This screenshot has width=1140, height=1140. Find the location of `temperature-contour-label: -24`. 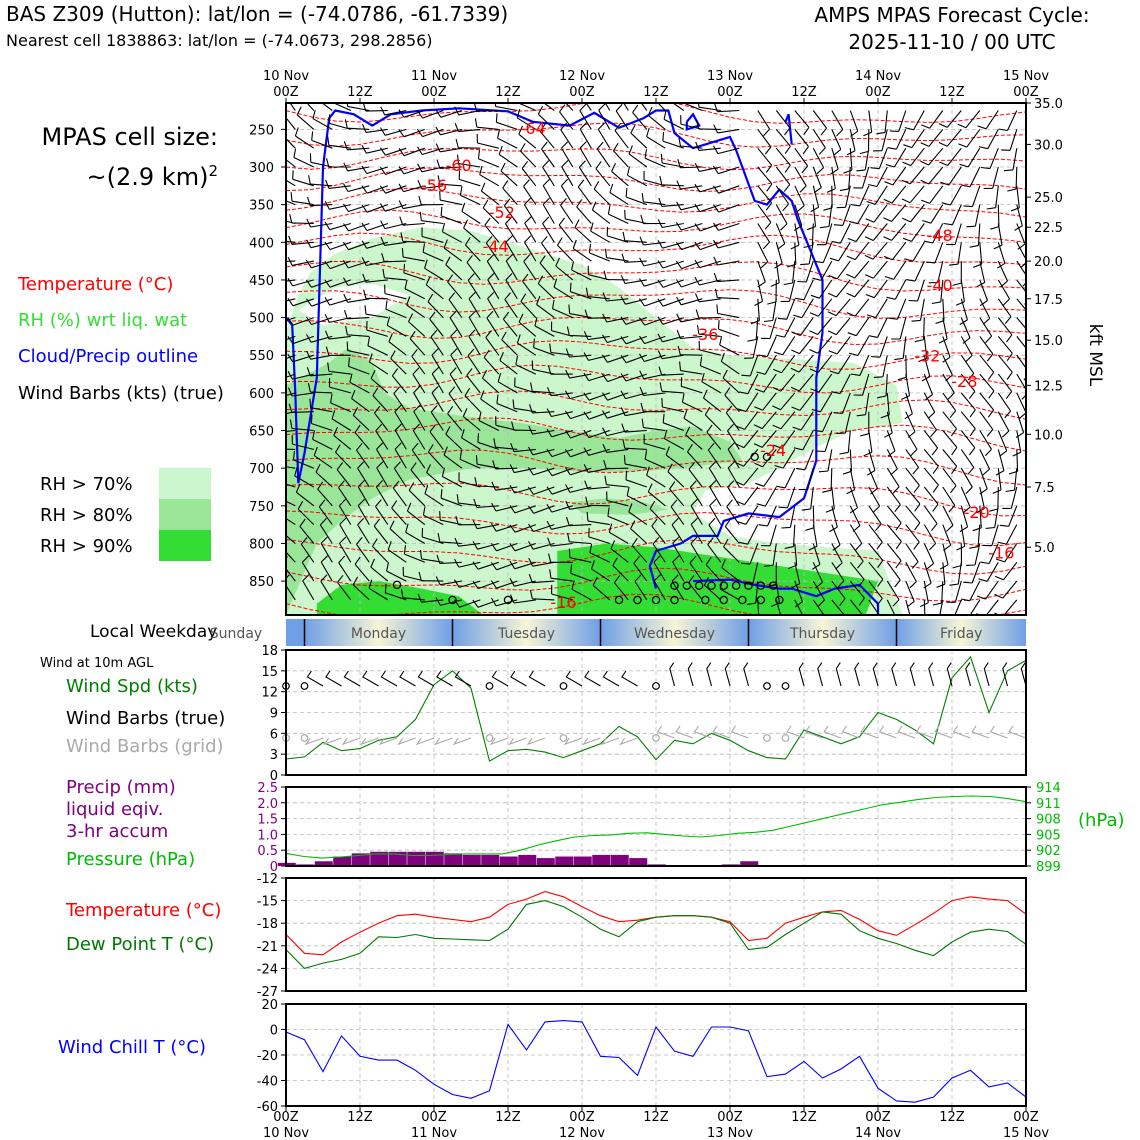

temperature-contour-label: -24 is located at coordinates (773, 450).